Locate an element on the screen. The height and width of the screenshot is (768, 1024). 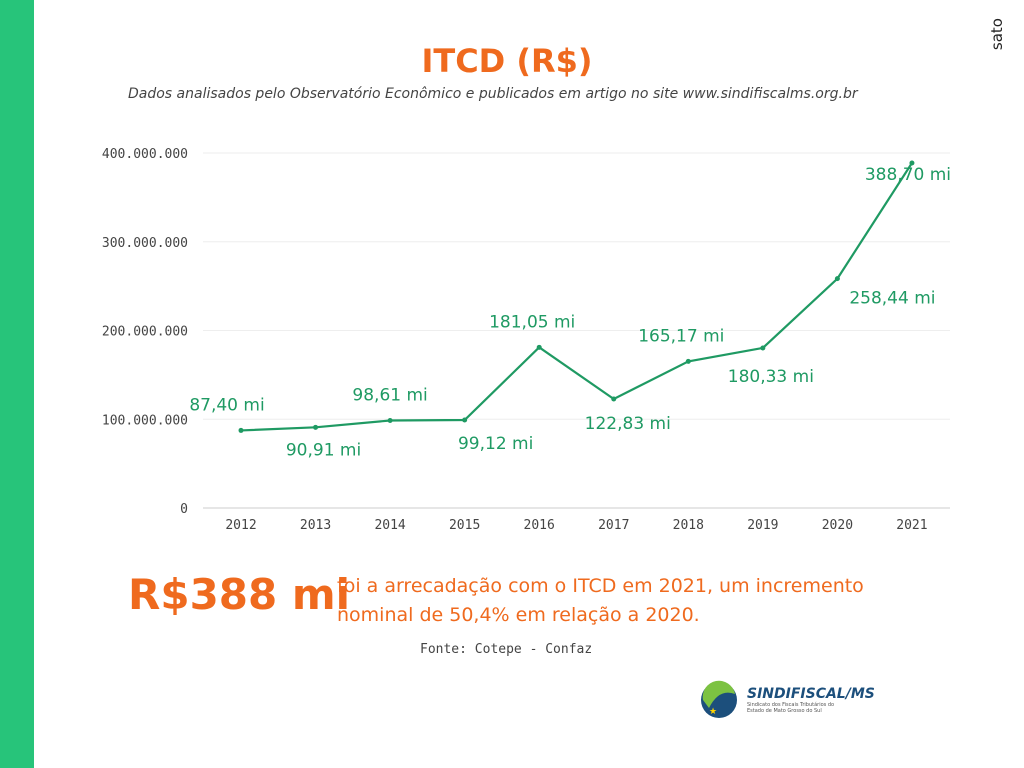
data-label: 98,61 mi is located at coordinates (389, 395).